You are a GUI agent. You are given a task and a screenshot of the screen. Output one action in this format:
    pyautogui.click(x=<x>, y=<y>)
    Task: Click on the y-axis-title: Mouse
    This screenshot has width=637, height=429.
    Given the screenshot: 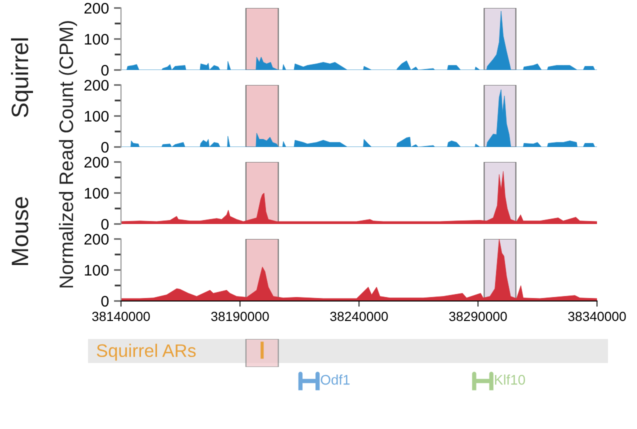 What is the action you would take?
    pyautogui.click(x=20, y=231)
    